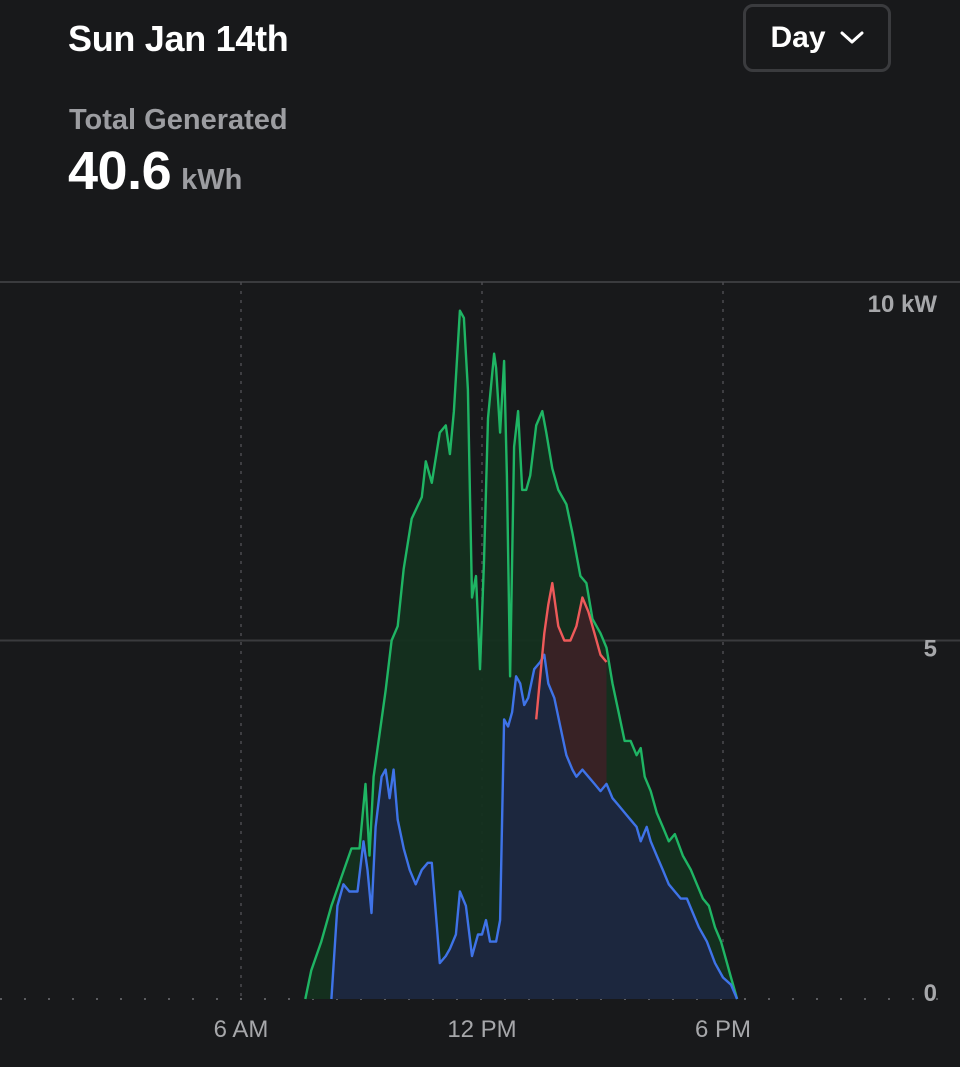 The width and height of the screenshot is (960, 1067). I want to click on date-title: Sun Jan 14th, so click(178, 38).